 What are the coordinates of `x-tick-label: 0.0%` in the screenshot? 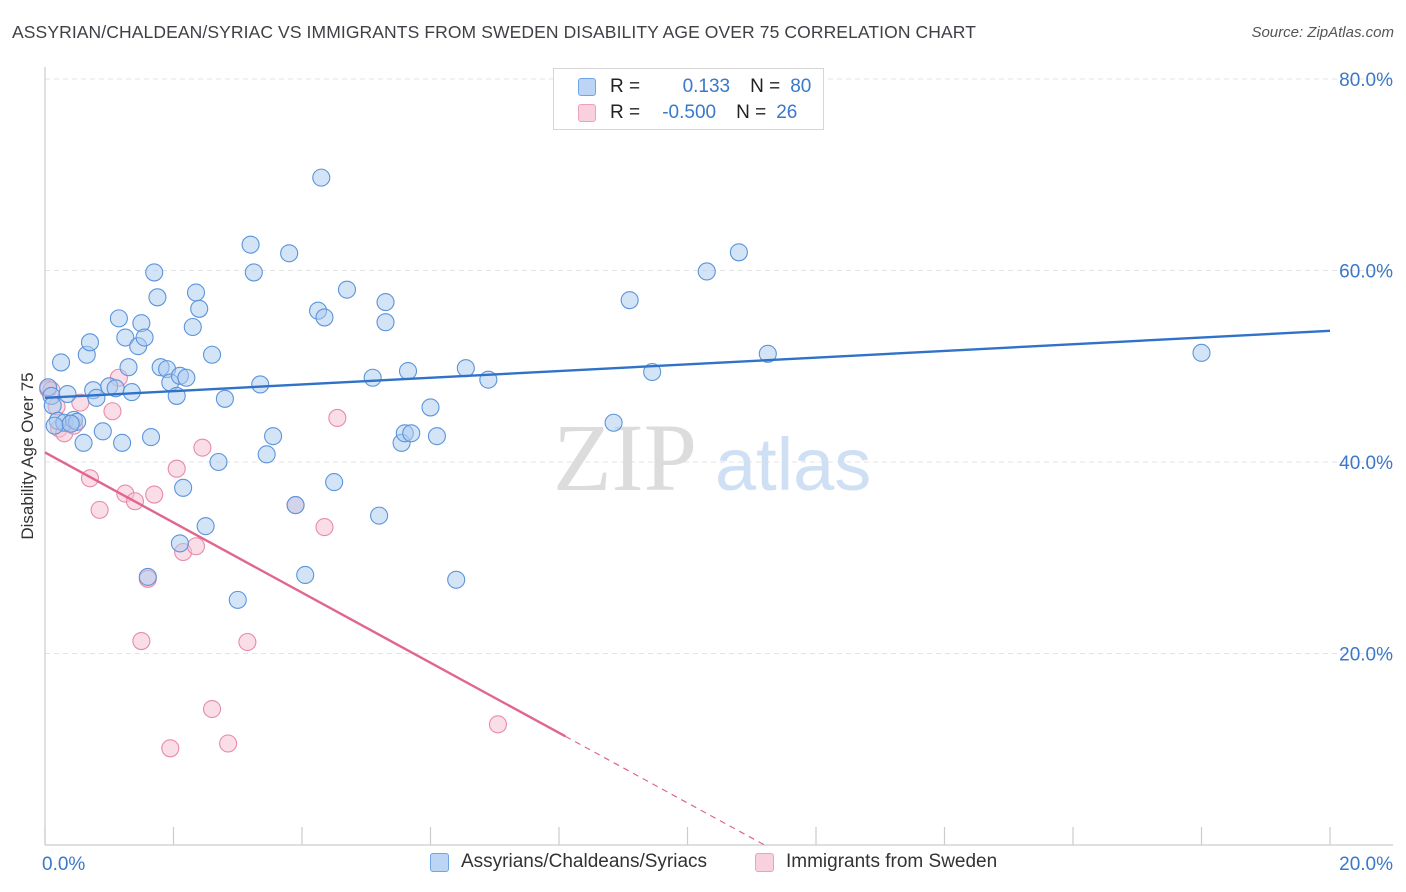 It's located at (63, 864).